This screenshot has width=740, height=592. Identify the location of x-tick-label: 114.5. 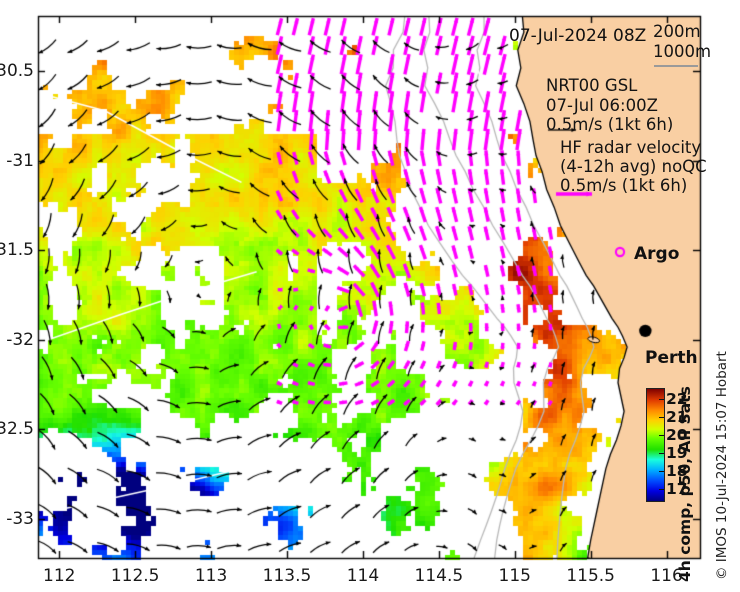
(439, 576).